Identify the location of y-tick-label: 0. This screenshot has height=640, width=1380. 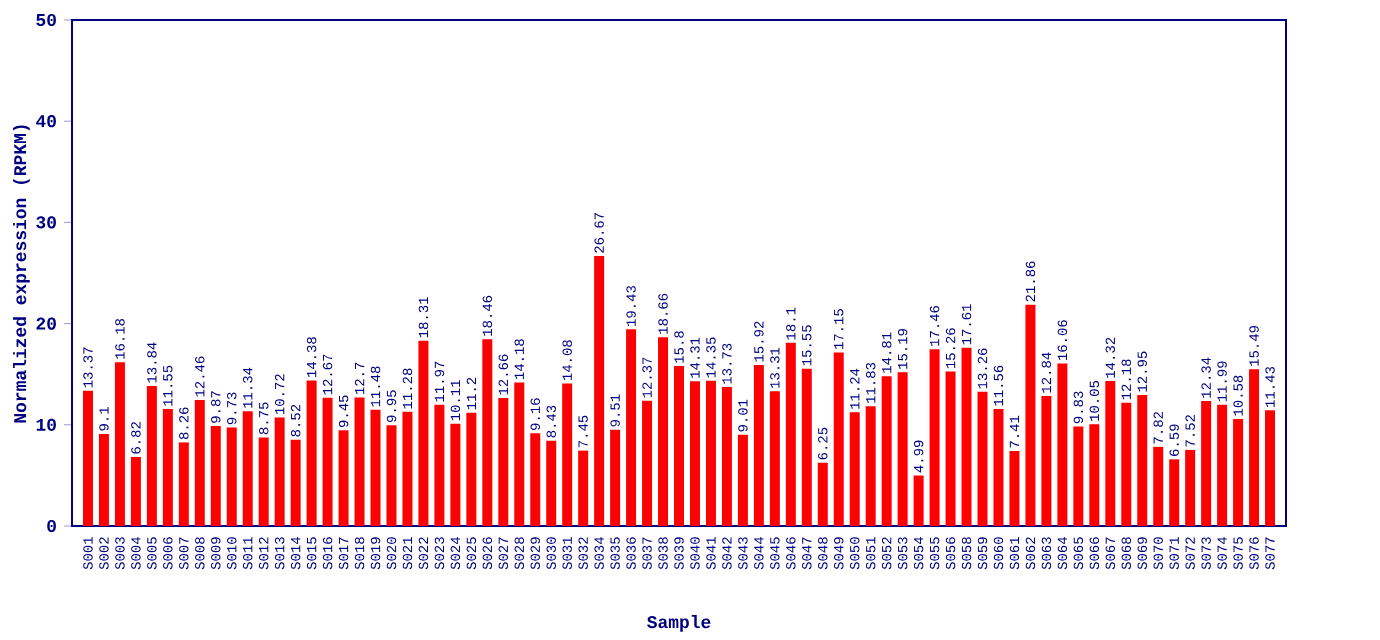
(51, 526).